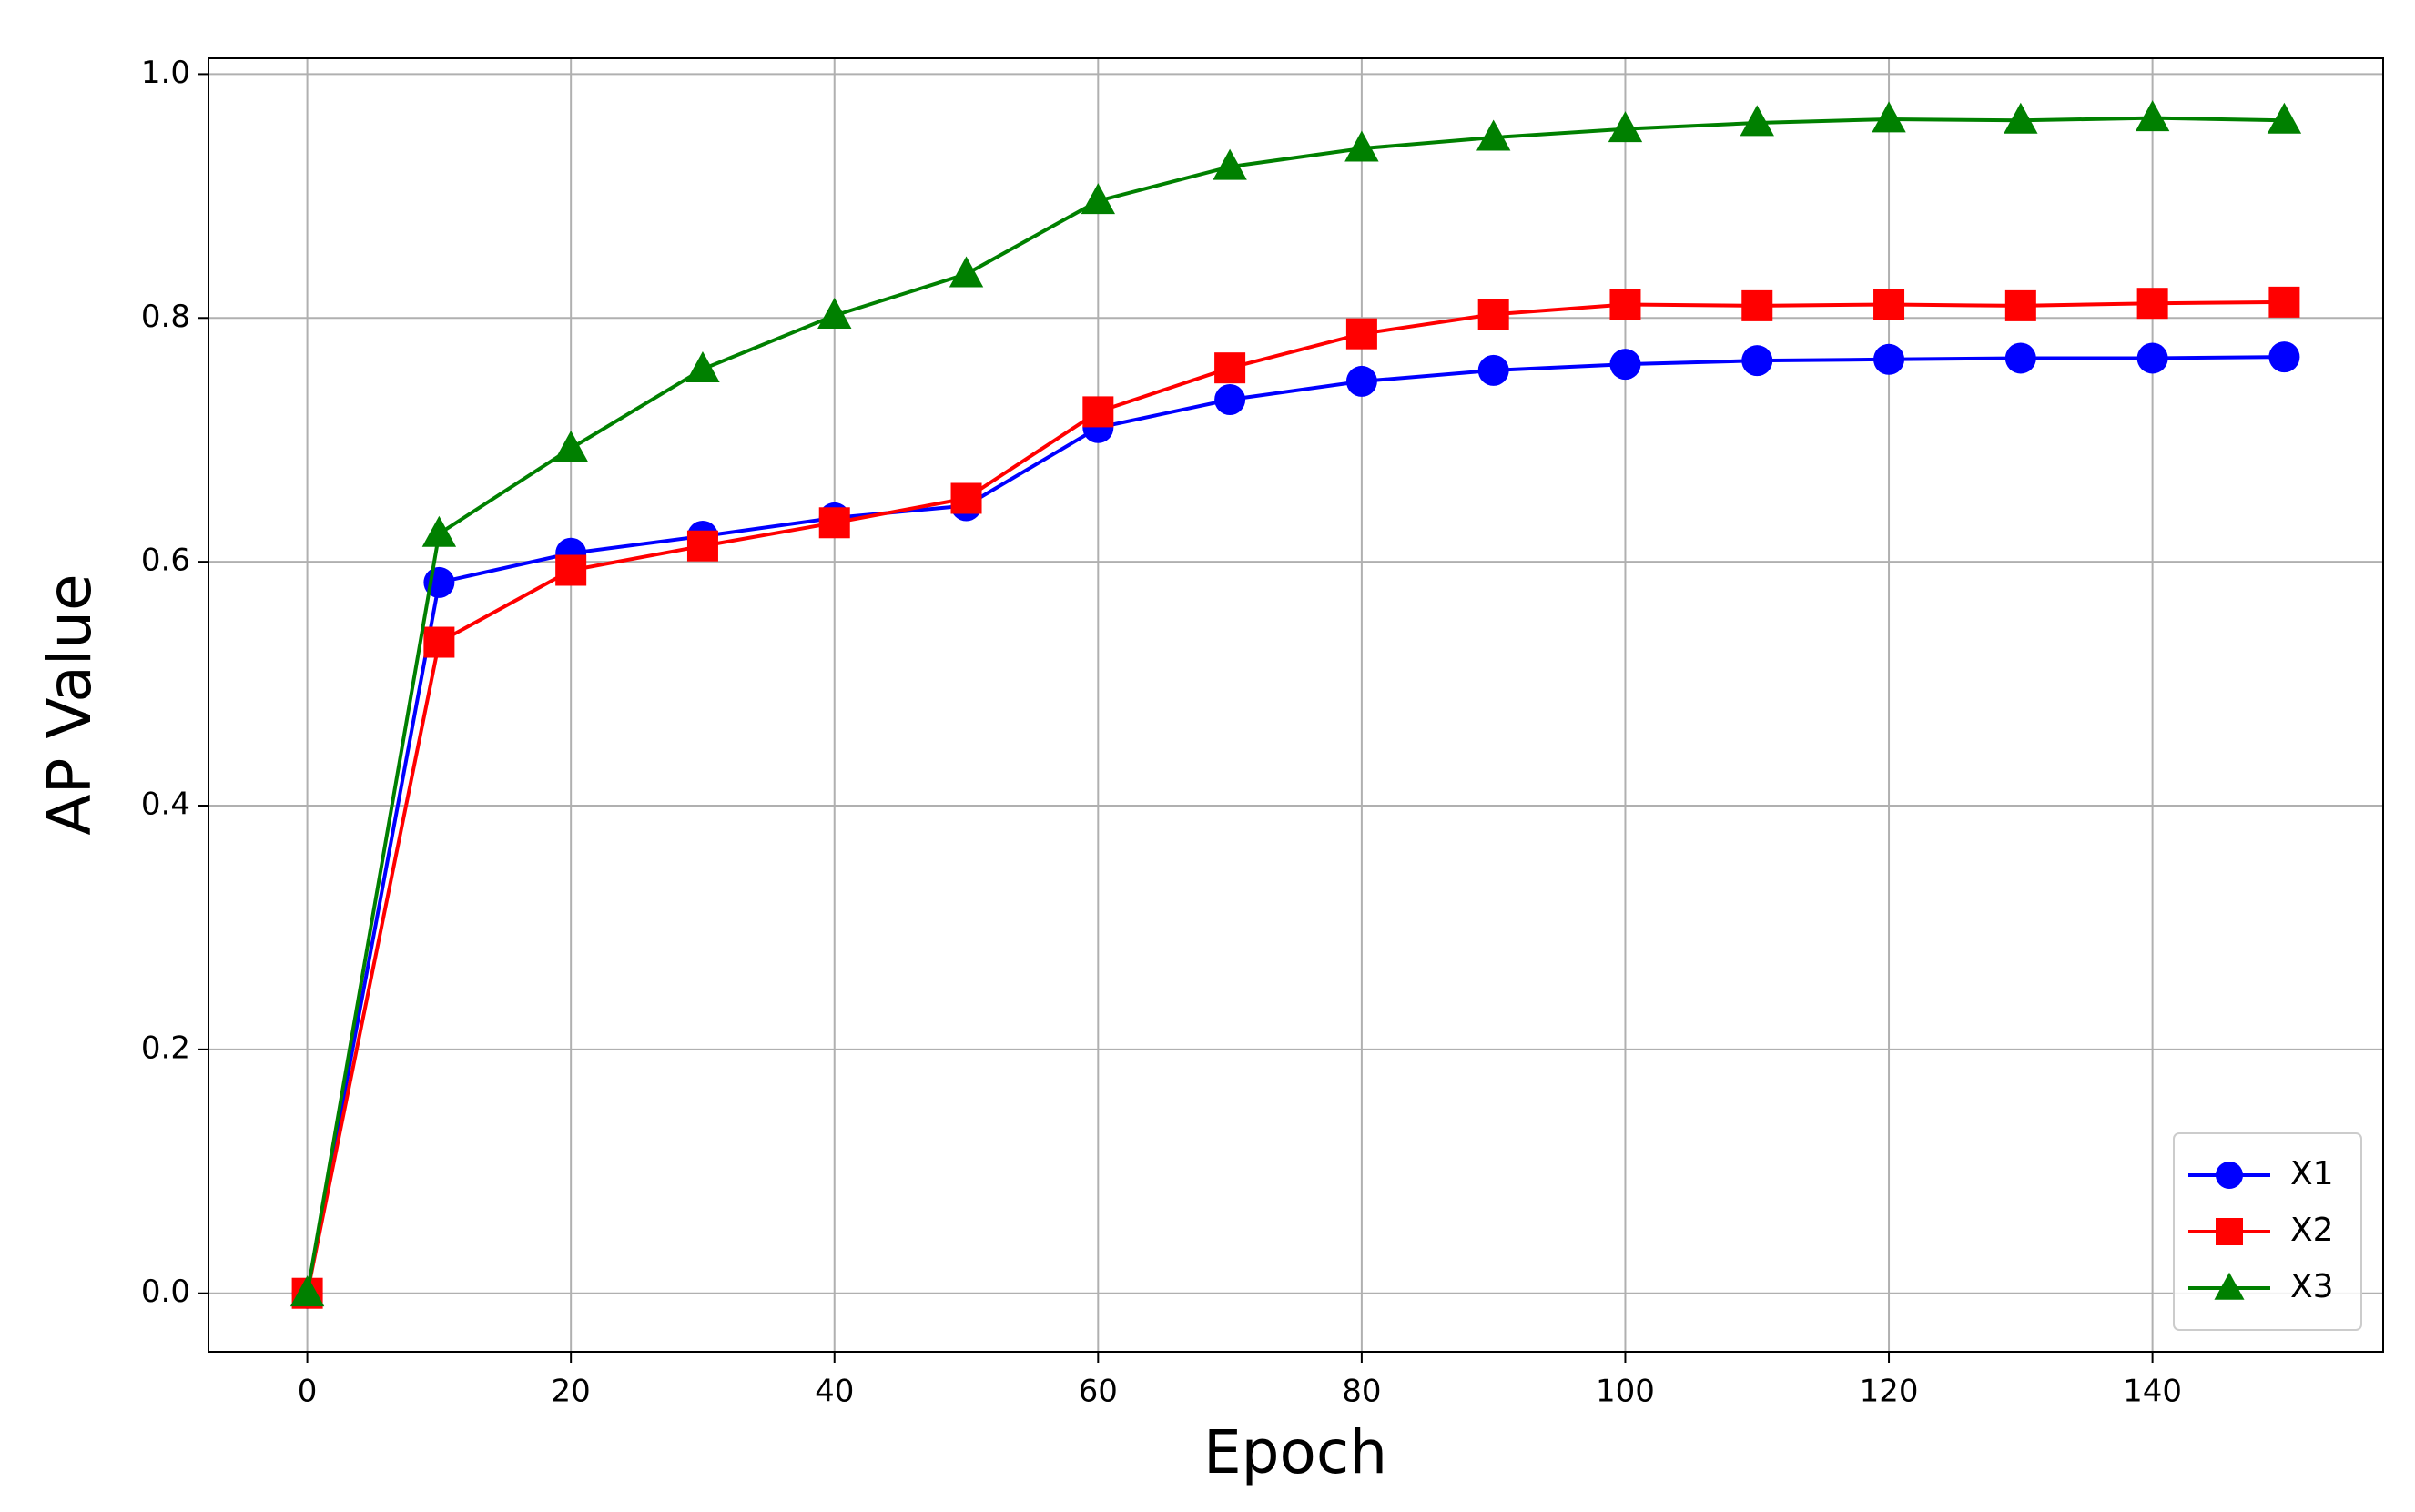 This screenshot has height=1512, width=2415. I want to click on legend: X1 X2 X3, so click(2267, 1231).